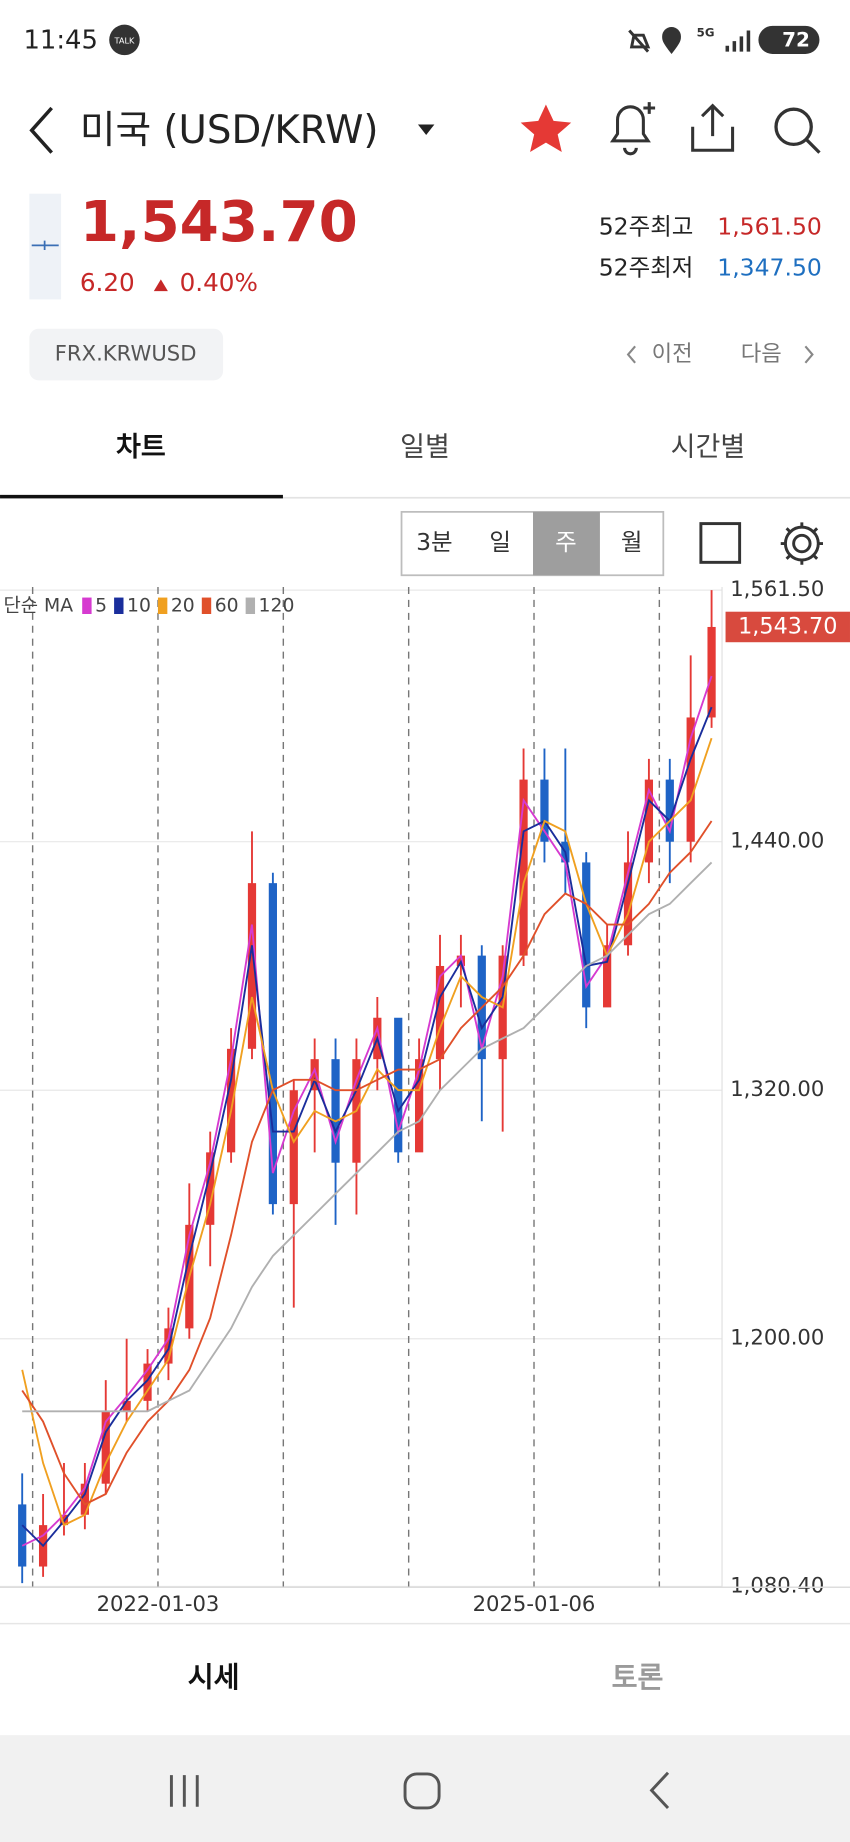  What do you see at coordinates (229, 130) in the screenshot?
I see `page-title: 미국 (USD/KRW)` at bounding box center [229, 130].